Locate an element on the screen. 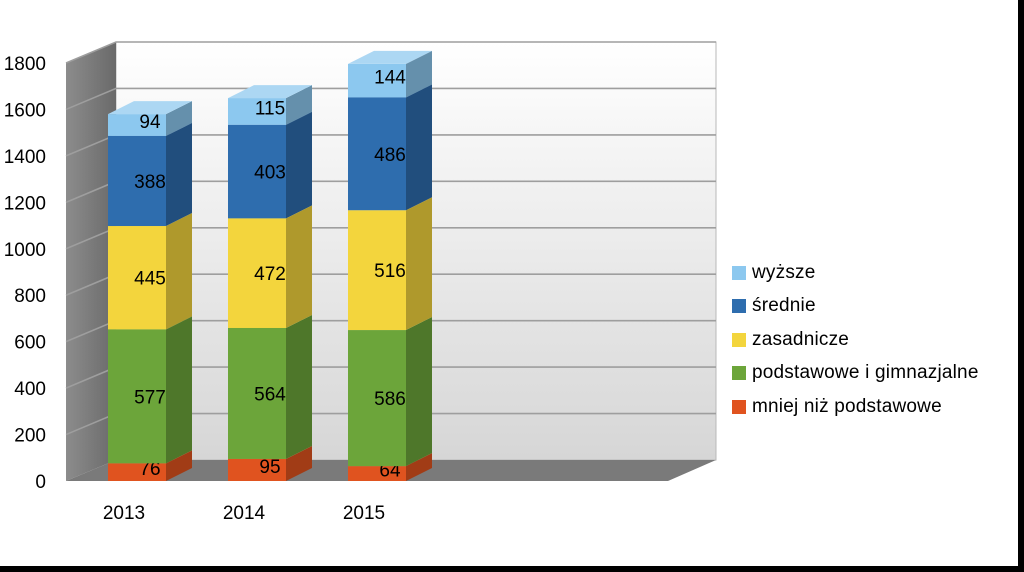  y-tick-label: 600 is located at coordinates (30, 343).